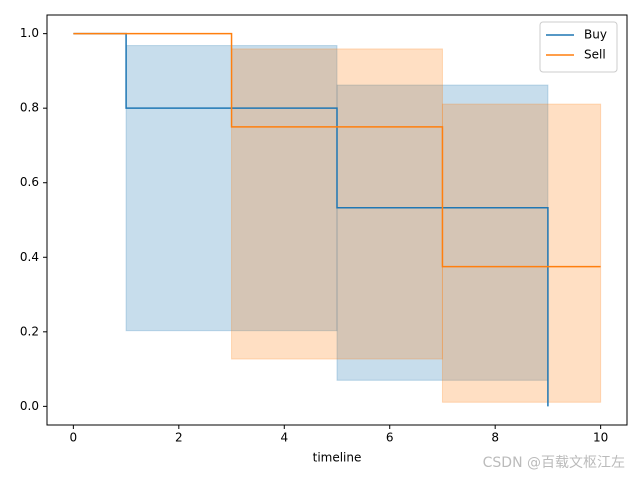 The width and height of the screenshot is (640, 480). I want to click on y-tick-label: 1.0, so click(29, 33).